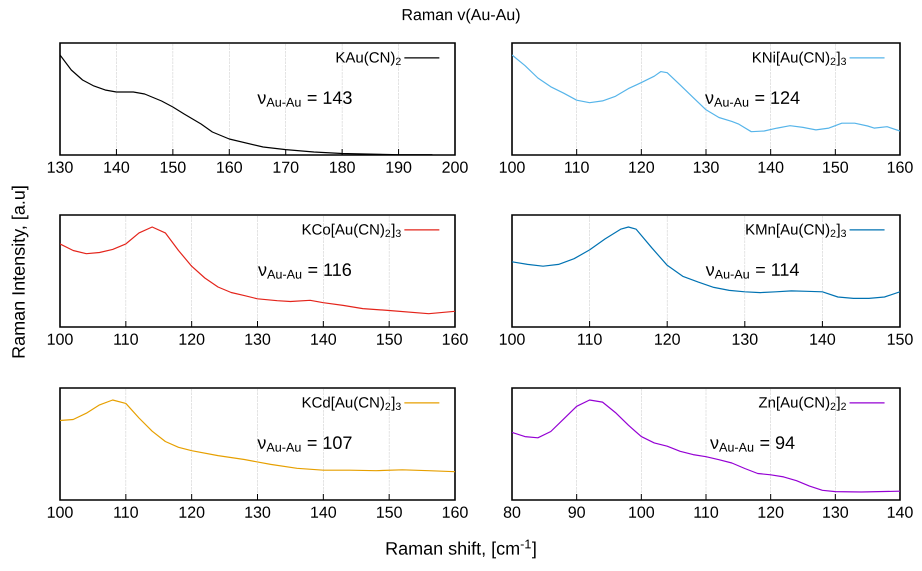 The image size is (922, 571). Describe the element at coordinates (752, 99) in the screenshot. I see `annotation: ν$_{Au-Au}$ = 124` at that location.